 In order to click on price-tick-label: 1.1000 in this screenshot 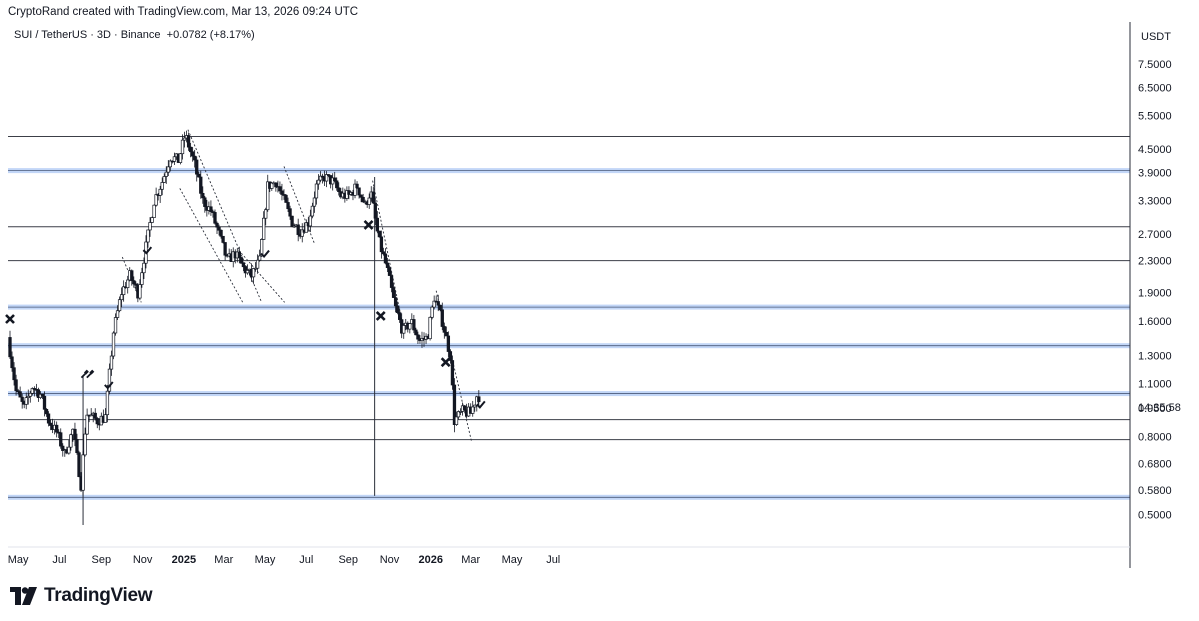, I will do `click(1155, 384)`.